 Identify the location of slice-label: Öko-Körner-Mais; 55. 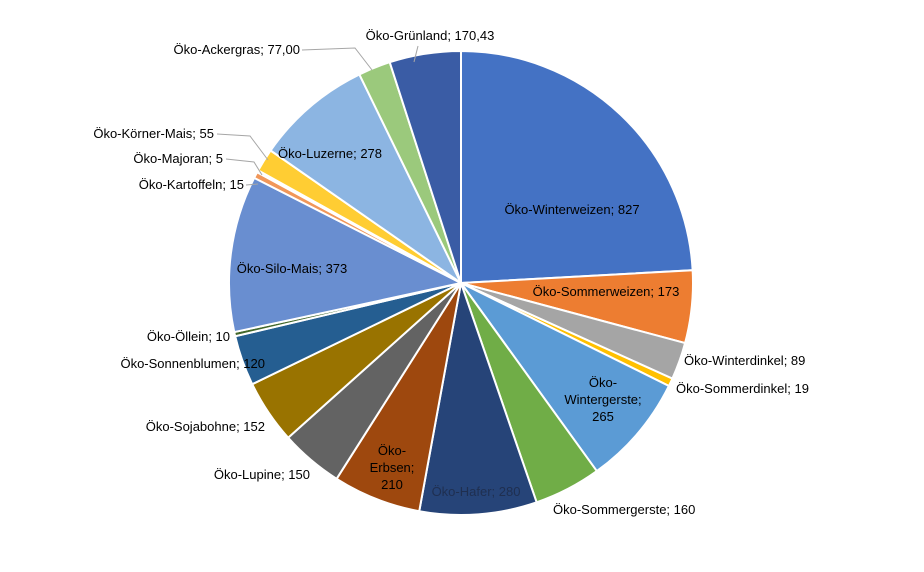
(153, 133).